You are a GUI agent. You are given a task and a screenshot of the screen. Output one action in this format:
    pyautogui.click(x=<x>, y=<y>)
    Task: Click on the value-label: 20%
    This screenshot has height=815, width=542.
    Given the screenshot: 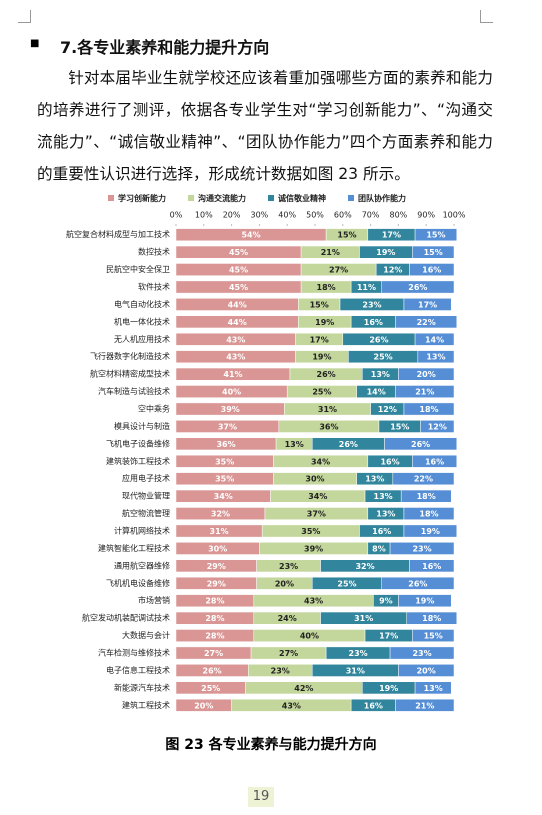 What is the action you would take?
    pyautogui.click(x=203, y=705)
    